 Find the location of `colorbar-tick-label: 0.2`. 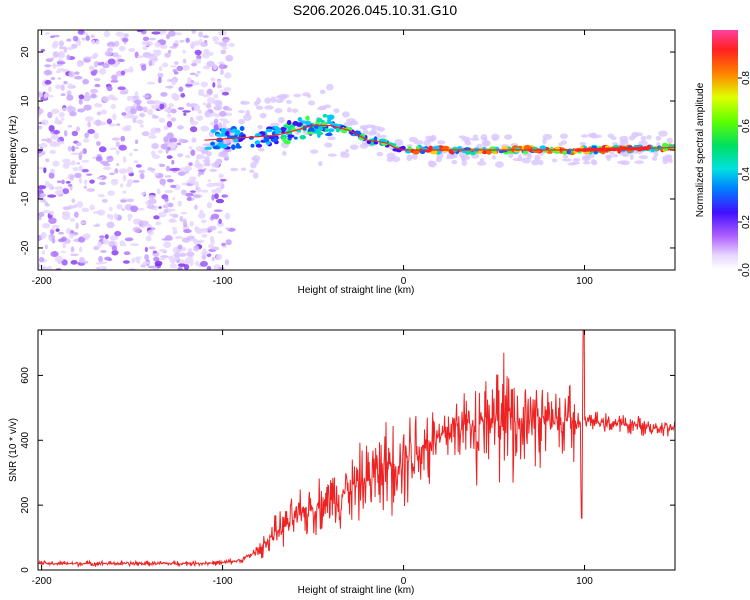

colorbar-tick-label: 0.2 is located at coordinates (745, 222).